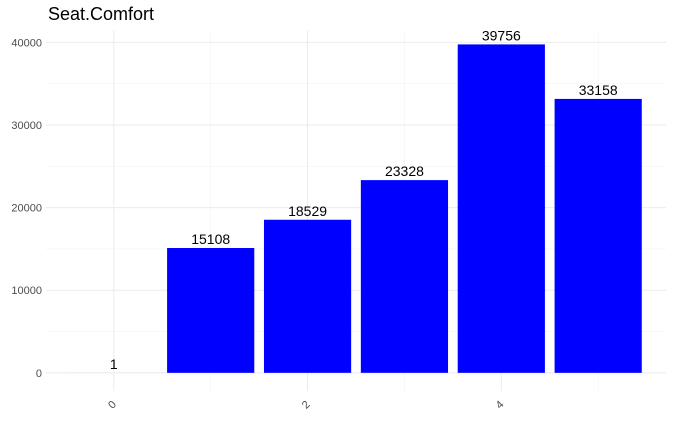 The width and height of the screenshot is (688, 425). I want to click on data-label: 23328, so click(404, 171).